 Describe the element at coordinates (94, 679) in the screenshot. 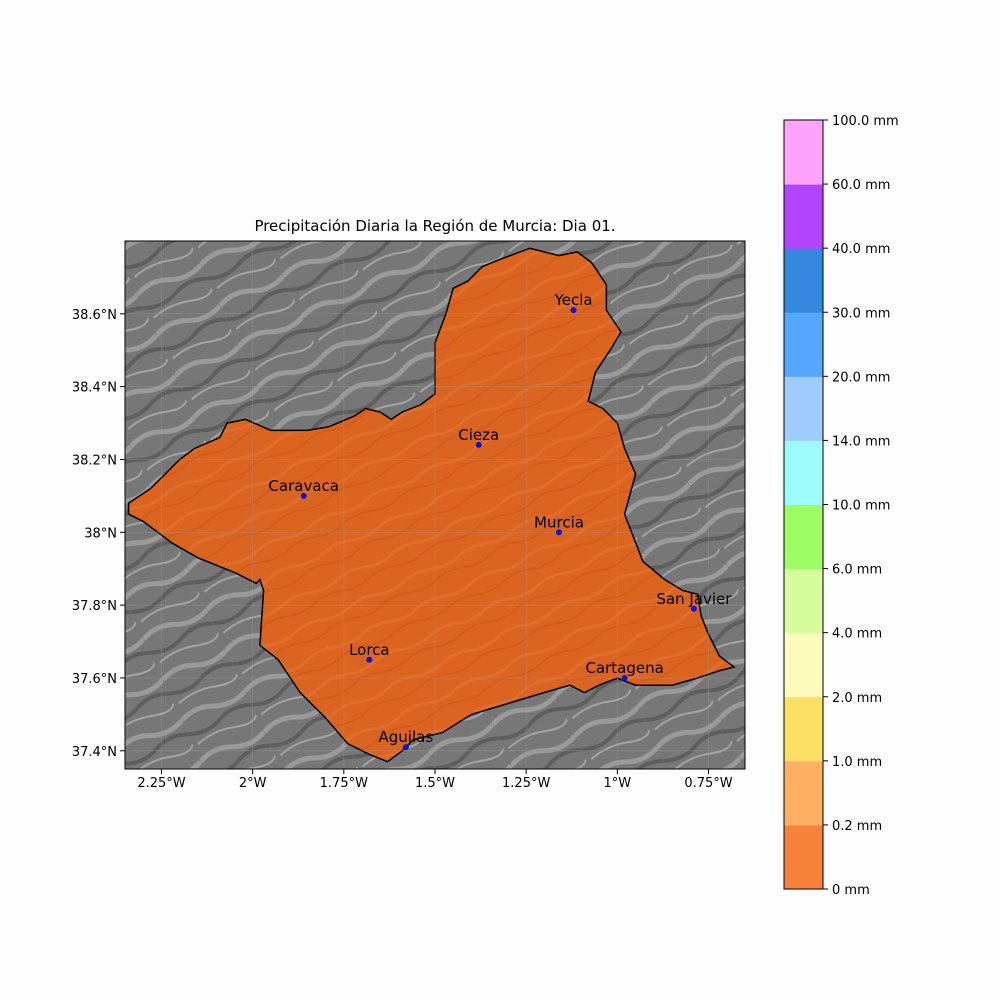

I see `lat-tick-label: 37.6°N` at that location.